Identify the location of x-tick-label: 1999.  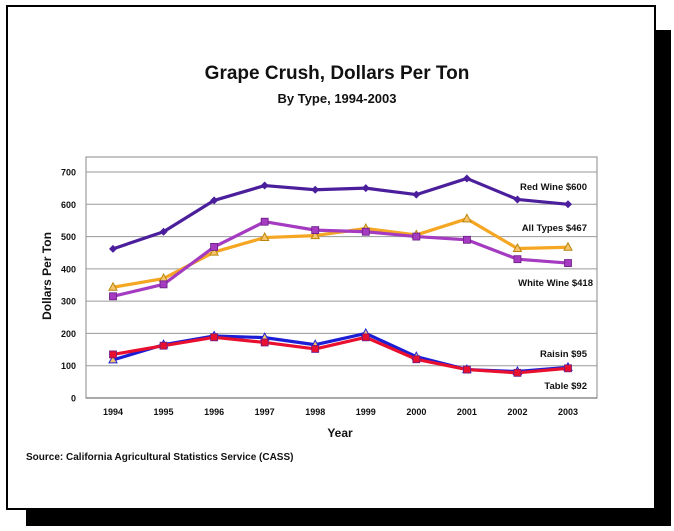
(366, 412).